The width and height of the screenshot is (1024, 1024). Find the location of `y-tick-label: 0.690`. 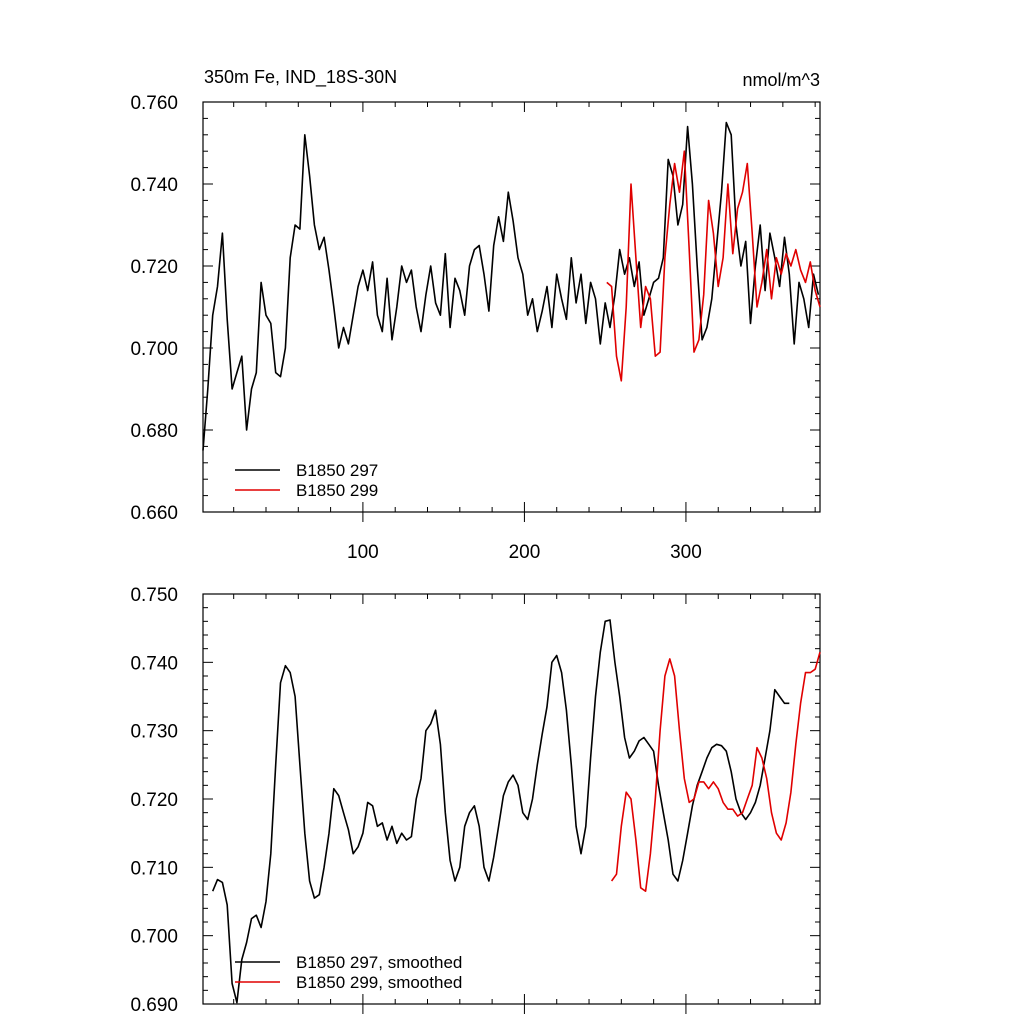

y-tick-label: 0.690 is located at coordinates (154, 1005).